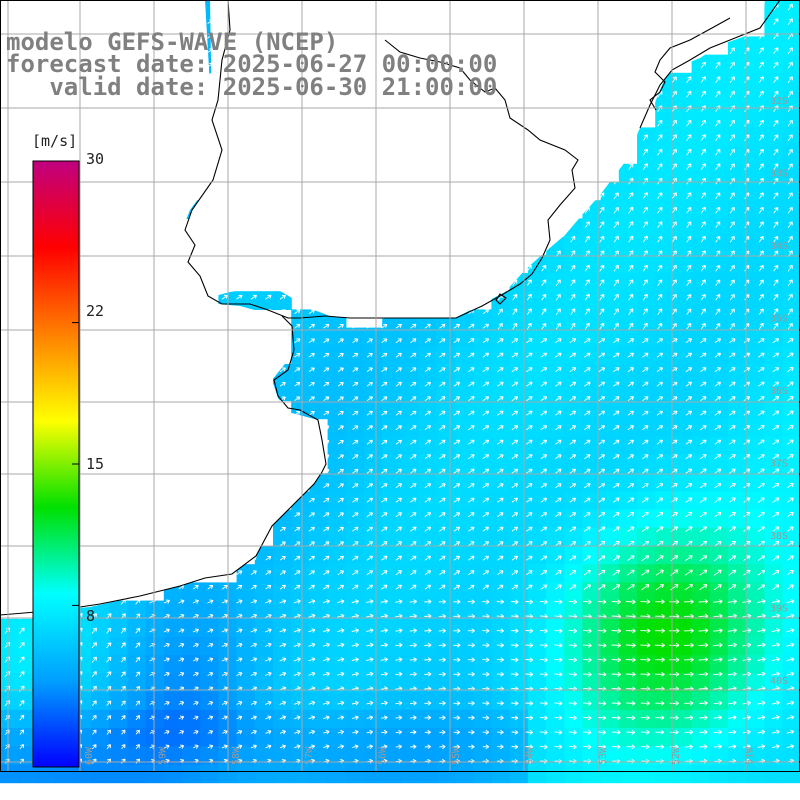  What do you see at coordinates (779, 464) in the screenshot?
I see `lat-label: 37S` at bounding box center [779, 464].